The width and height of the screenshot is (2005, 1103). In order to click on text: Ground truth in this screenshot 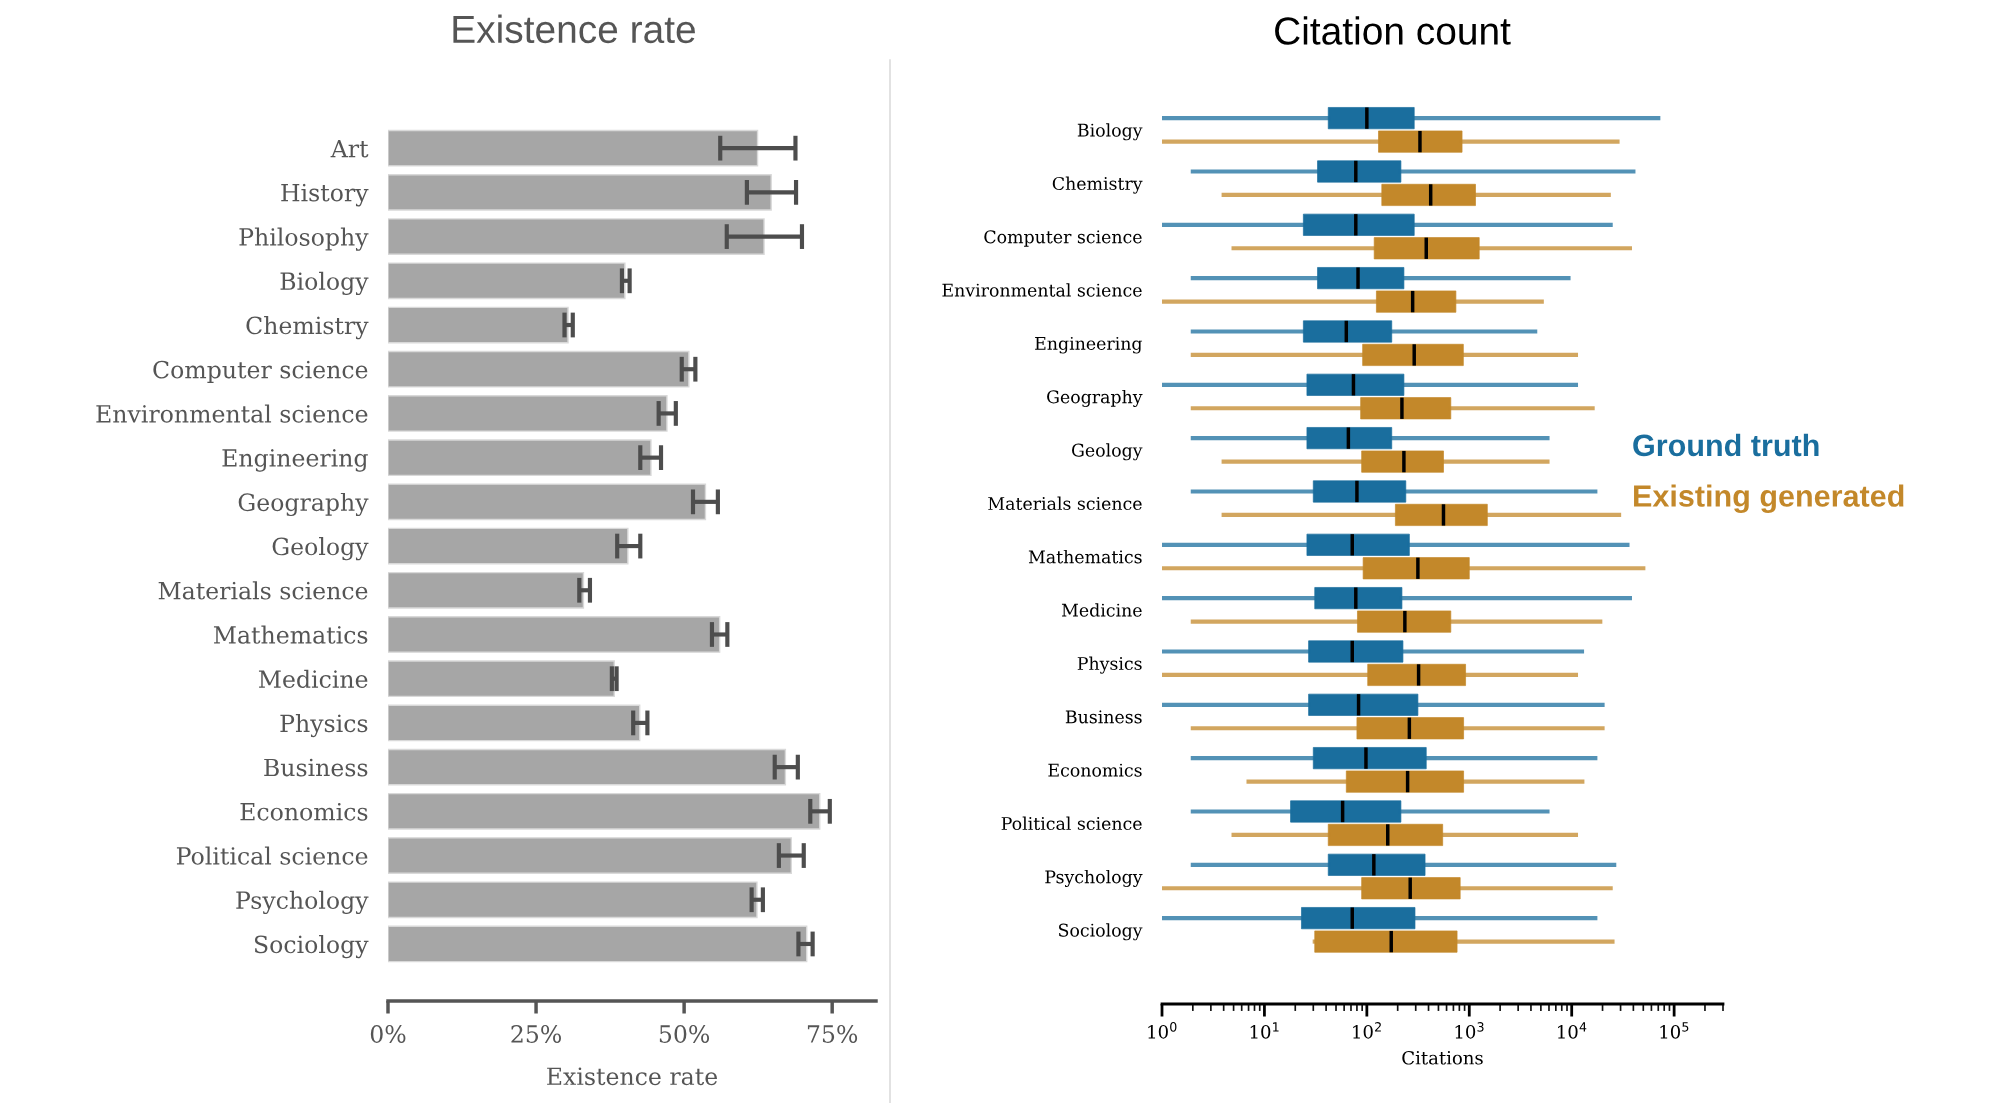, I will do `click(1726, 445)`.